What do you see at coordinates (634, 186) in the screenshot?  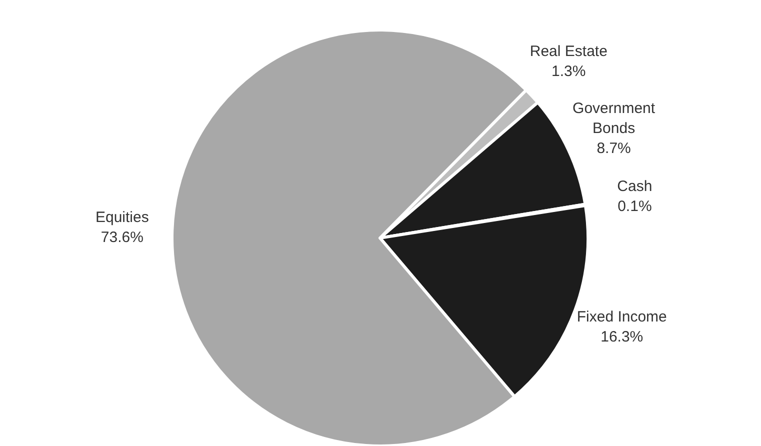 I see `slice-label: Cash` at bounding box center [634, 186].